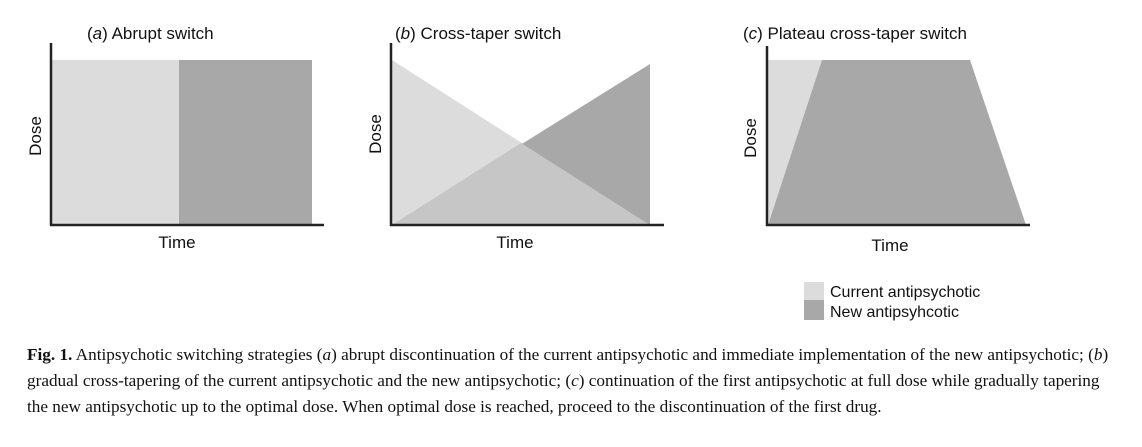  What do you see at coordinates (515, 138) in the screenshot?
I see `panel-b: (b) Cross-taper switch Time Dose` at bounding box center [515, 138].